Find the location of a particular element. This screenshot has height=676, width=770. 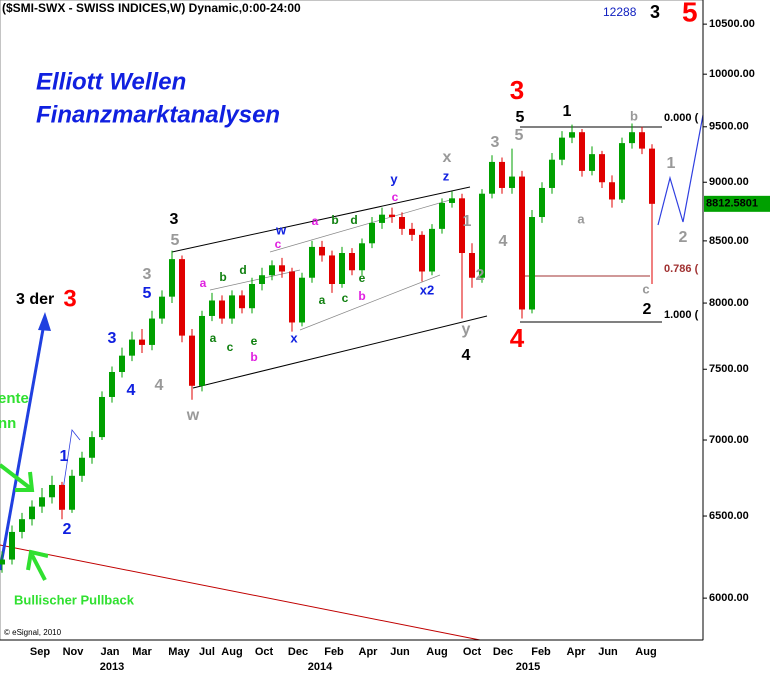

fib-label: 0.000 ( is located at coordinates (681, 118).